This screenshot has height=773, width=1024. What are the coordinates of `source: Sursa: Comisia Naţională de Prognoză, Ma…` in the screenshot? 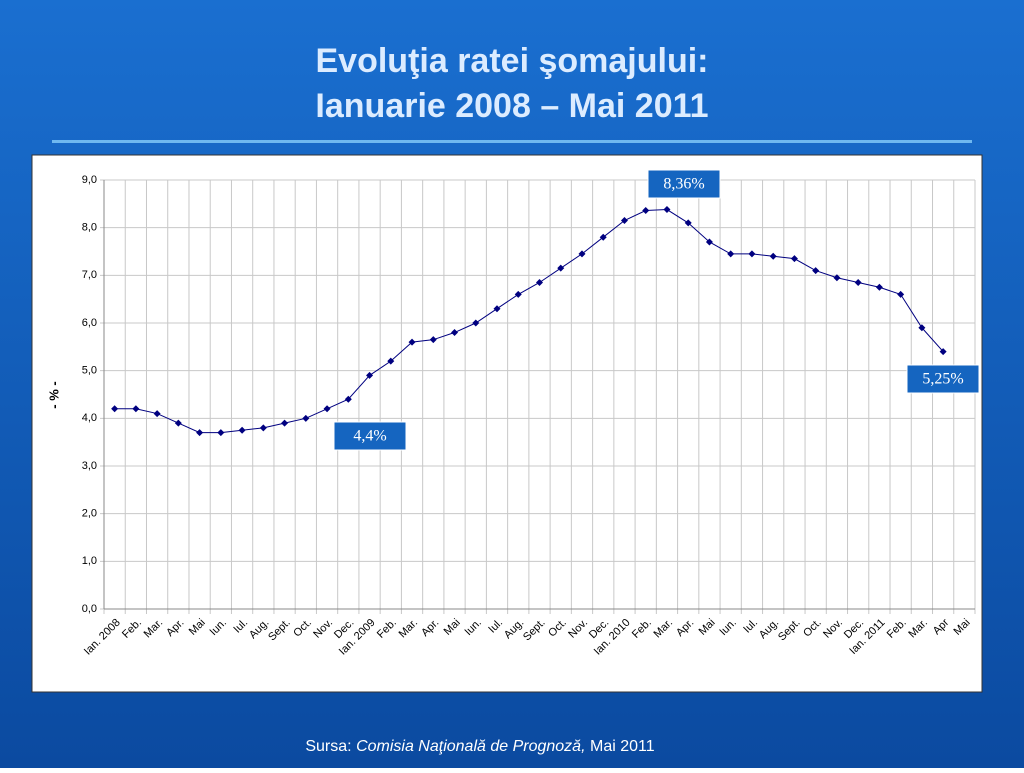 It's located at (479, 746).